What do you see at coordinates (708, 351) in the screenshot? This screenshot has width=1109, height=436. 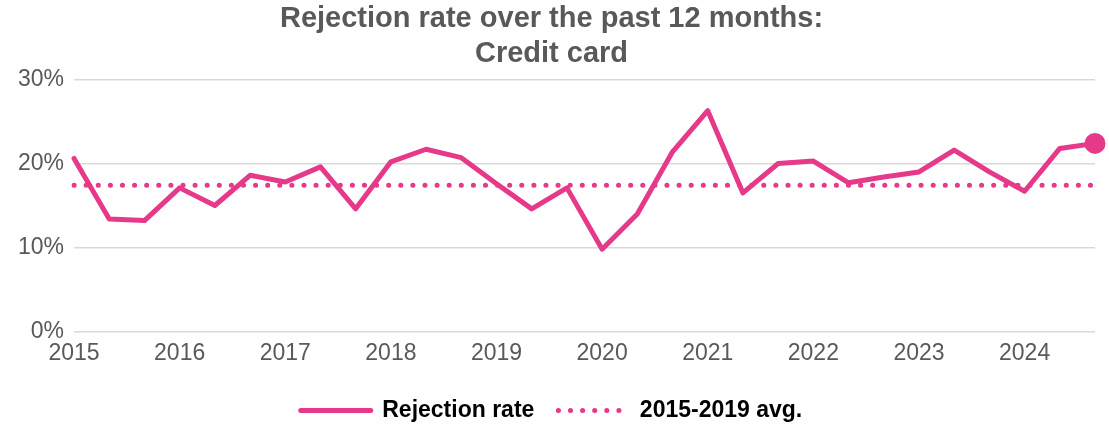 I see `x-tick-label: 2021` at bounding box center [708, 351].